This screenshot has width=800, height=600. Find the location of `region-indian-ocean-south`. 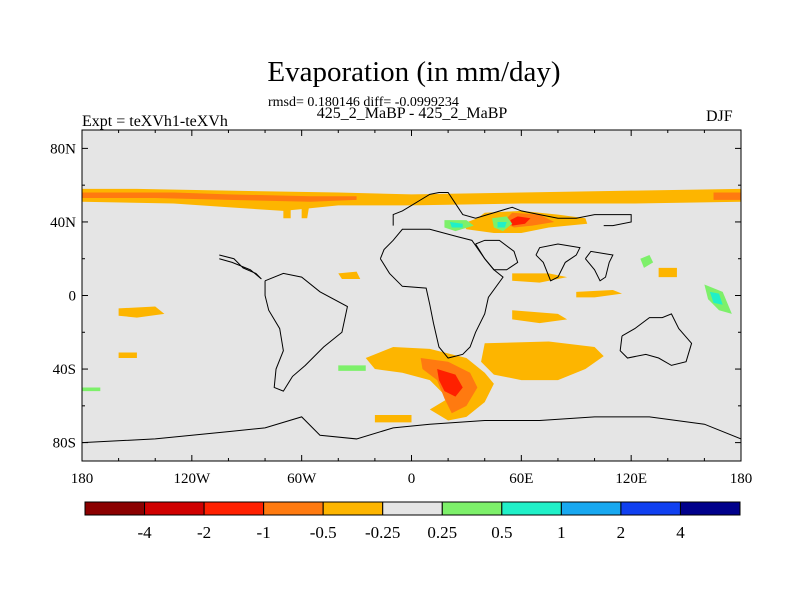

region-indian-ocean-south is located at coordinates (542, 361).